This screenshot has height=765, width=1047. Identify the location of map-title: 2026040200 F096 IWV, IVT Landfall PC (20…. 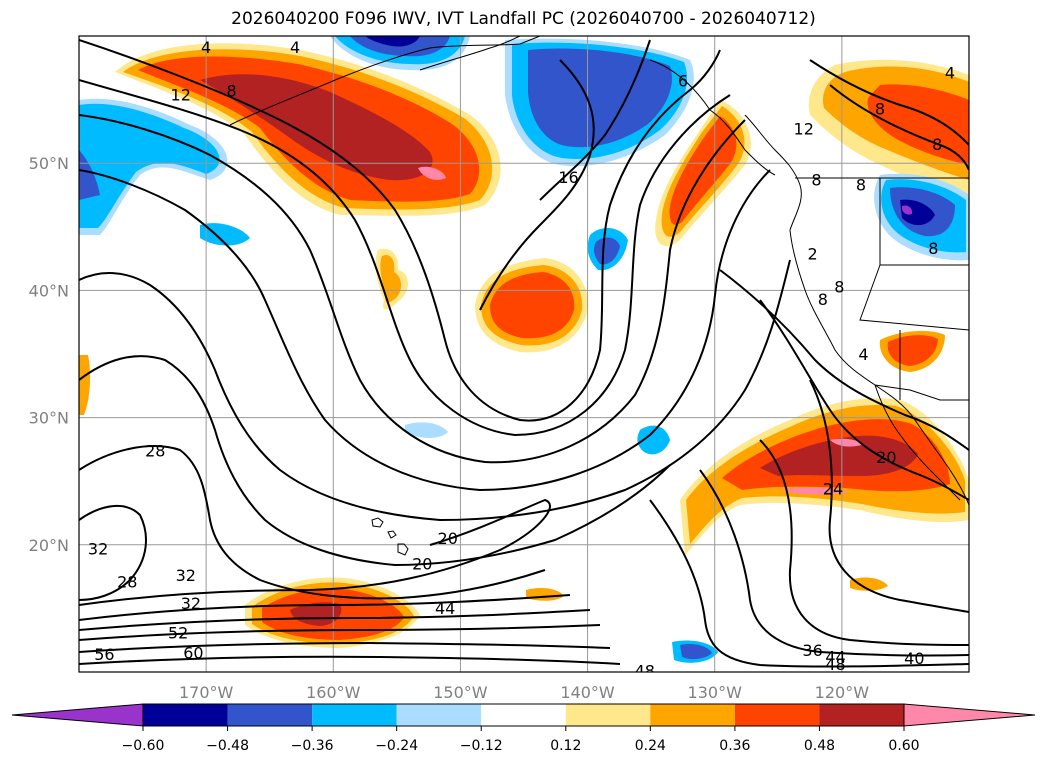
(523, 19).